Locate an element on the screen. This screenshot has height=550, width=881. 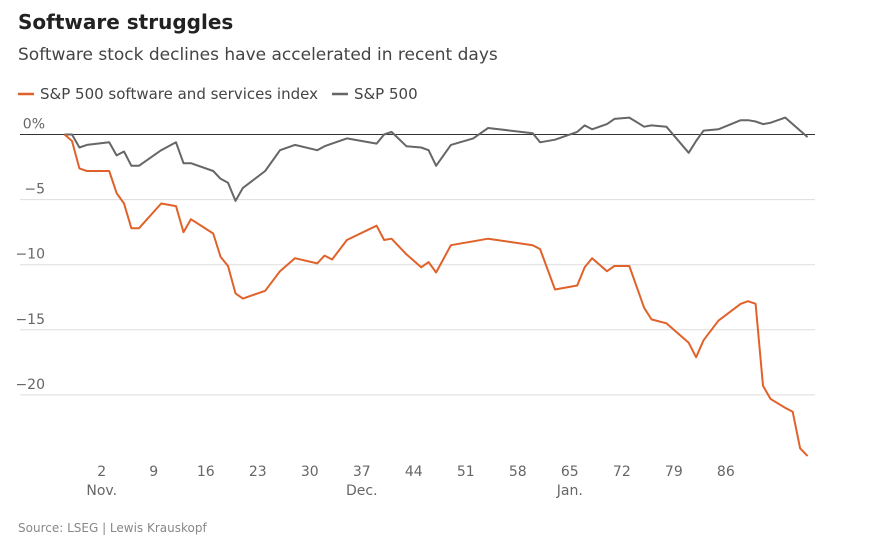
x-tick-label: 37 is located at coordinates (362, 472).